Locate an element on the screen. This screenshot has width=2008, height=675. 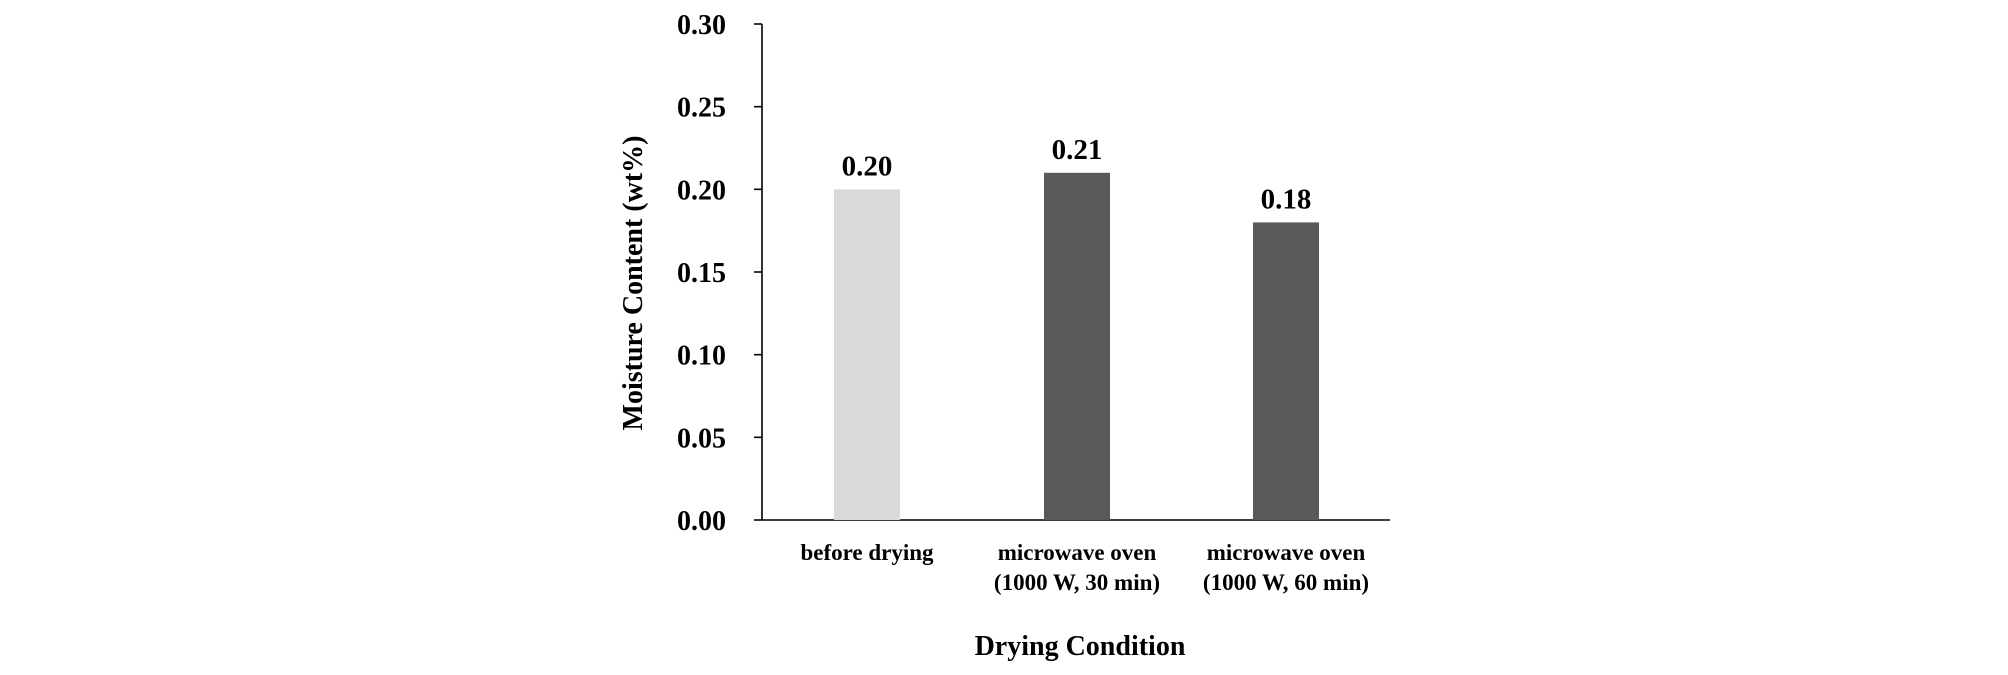
data-label: 0.20 is located at coordinates (867, 166).